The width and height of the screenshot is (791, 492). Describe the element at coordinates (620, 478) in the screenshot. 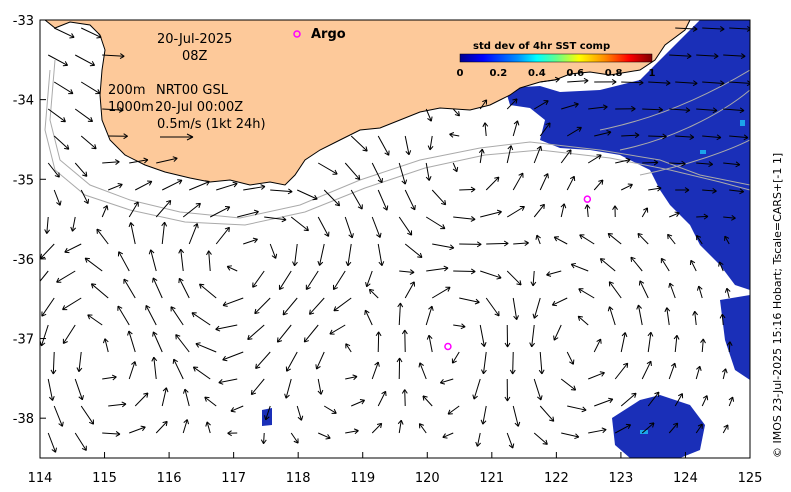

I see `x-tick-label: 123` at that location.